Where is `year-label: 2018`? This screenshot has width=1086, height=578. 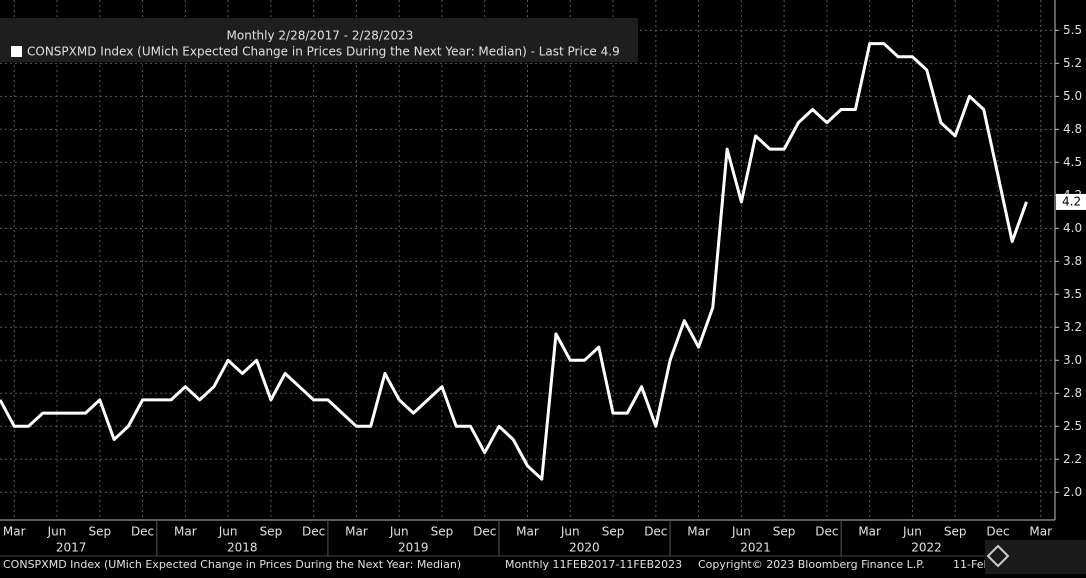 year-label: 2018 is located at coordinates (242, 548).